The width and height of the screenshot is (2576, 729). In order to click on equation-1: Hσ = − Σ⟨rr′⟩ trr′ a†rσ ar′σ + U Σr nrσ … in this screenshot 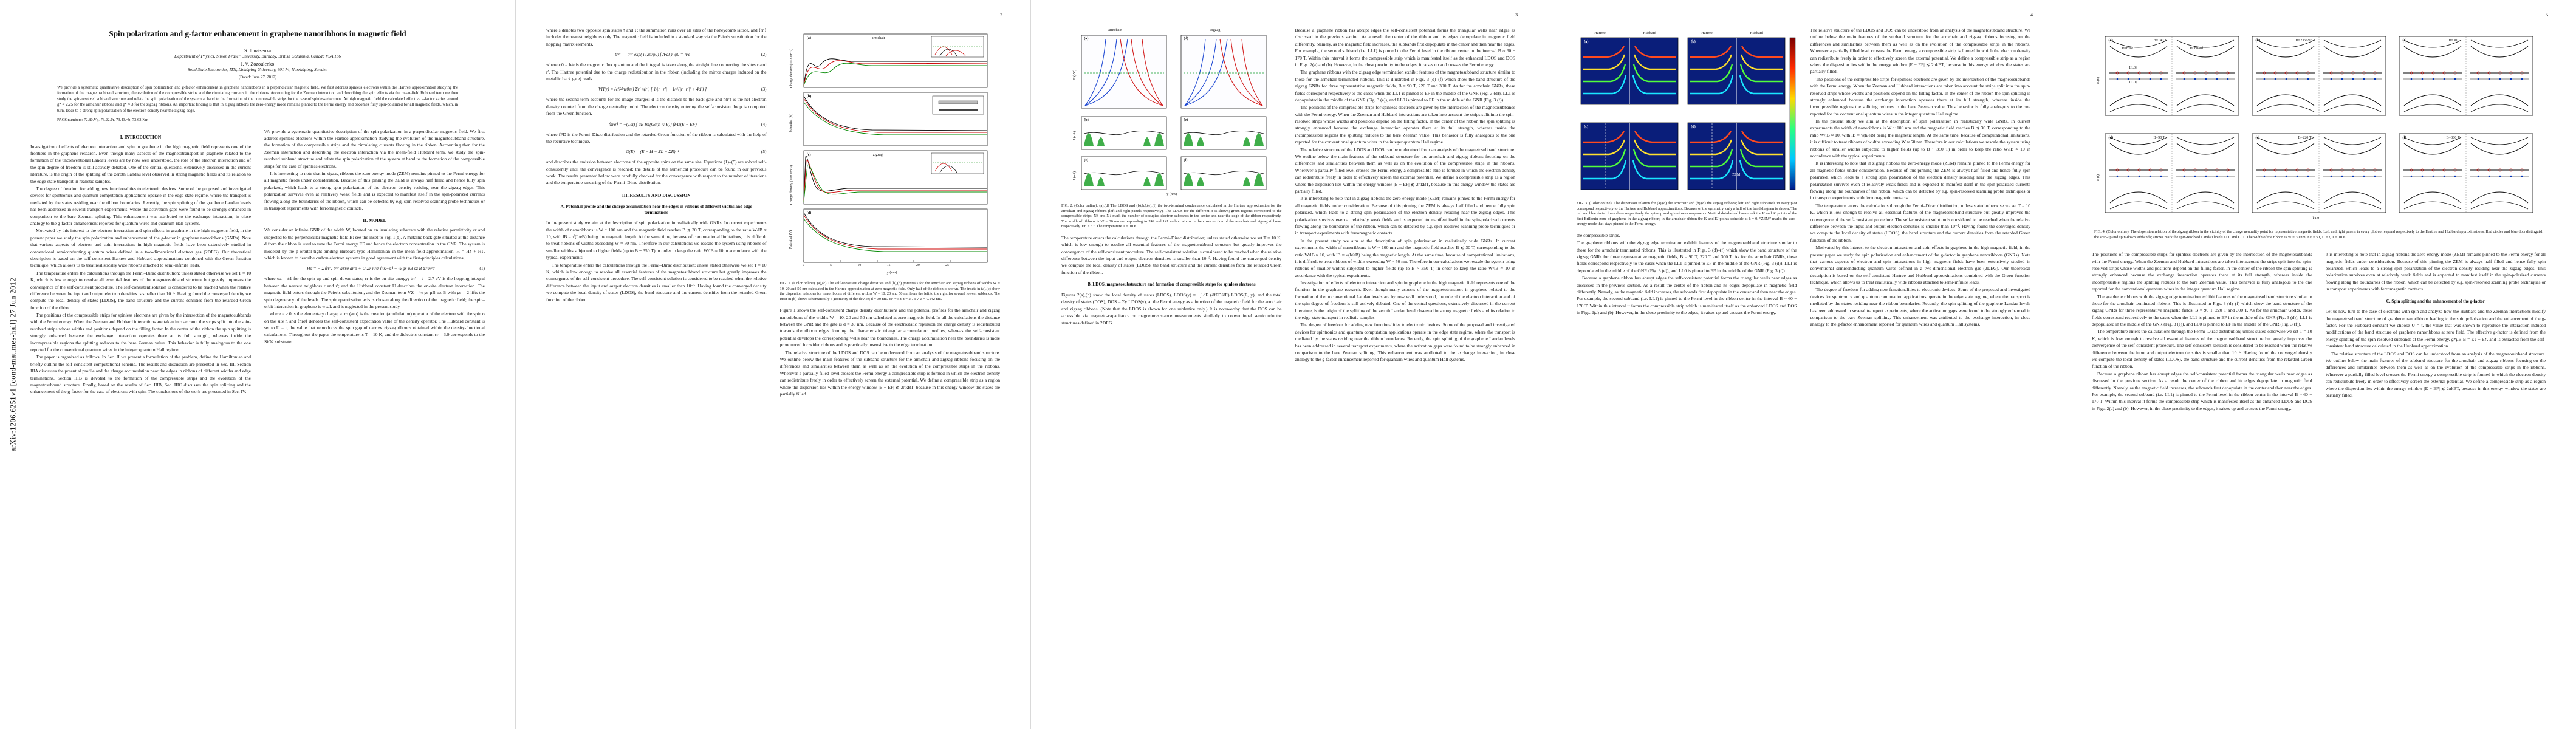, I will do `click(374, 268)`.